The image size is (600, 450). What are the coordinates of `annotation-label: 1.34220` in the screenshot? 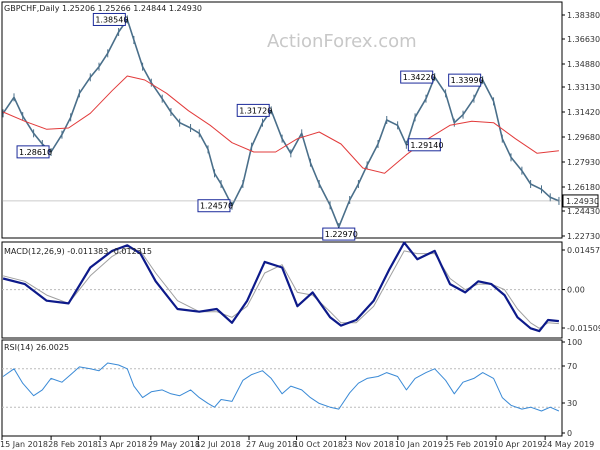 It's located at (419, 77).